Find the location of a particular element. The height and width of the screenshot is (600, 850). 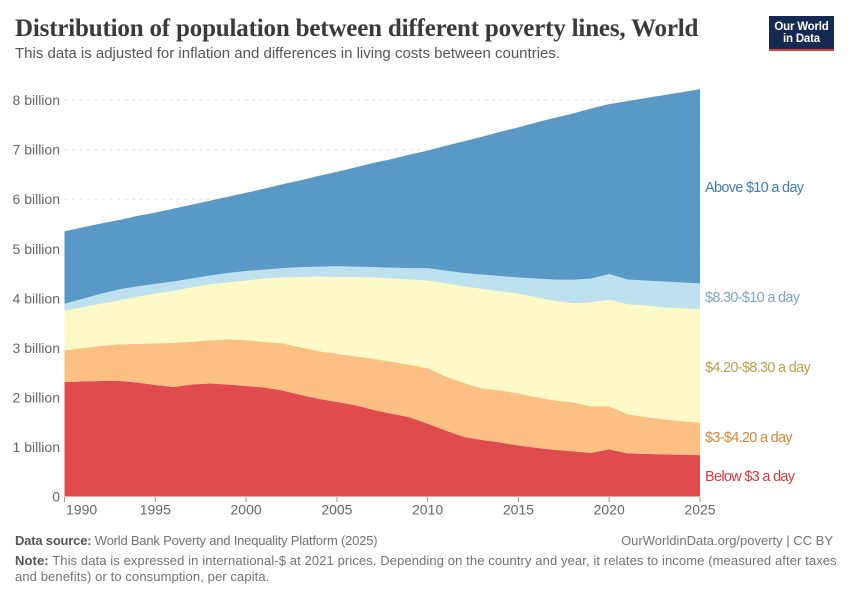

svg-text: Above $10 a day is located at coordinates (755, 188).